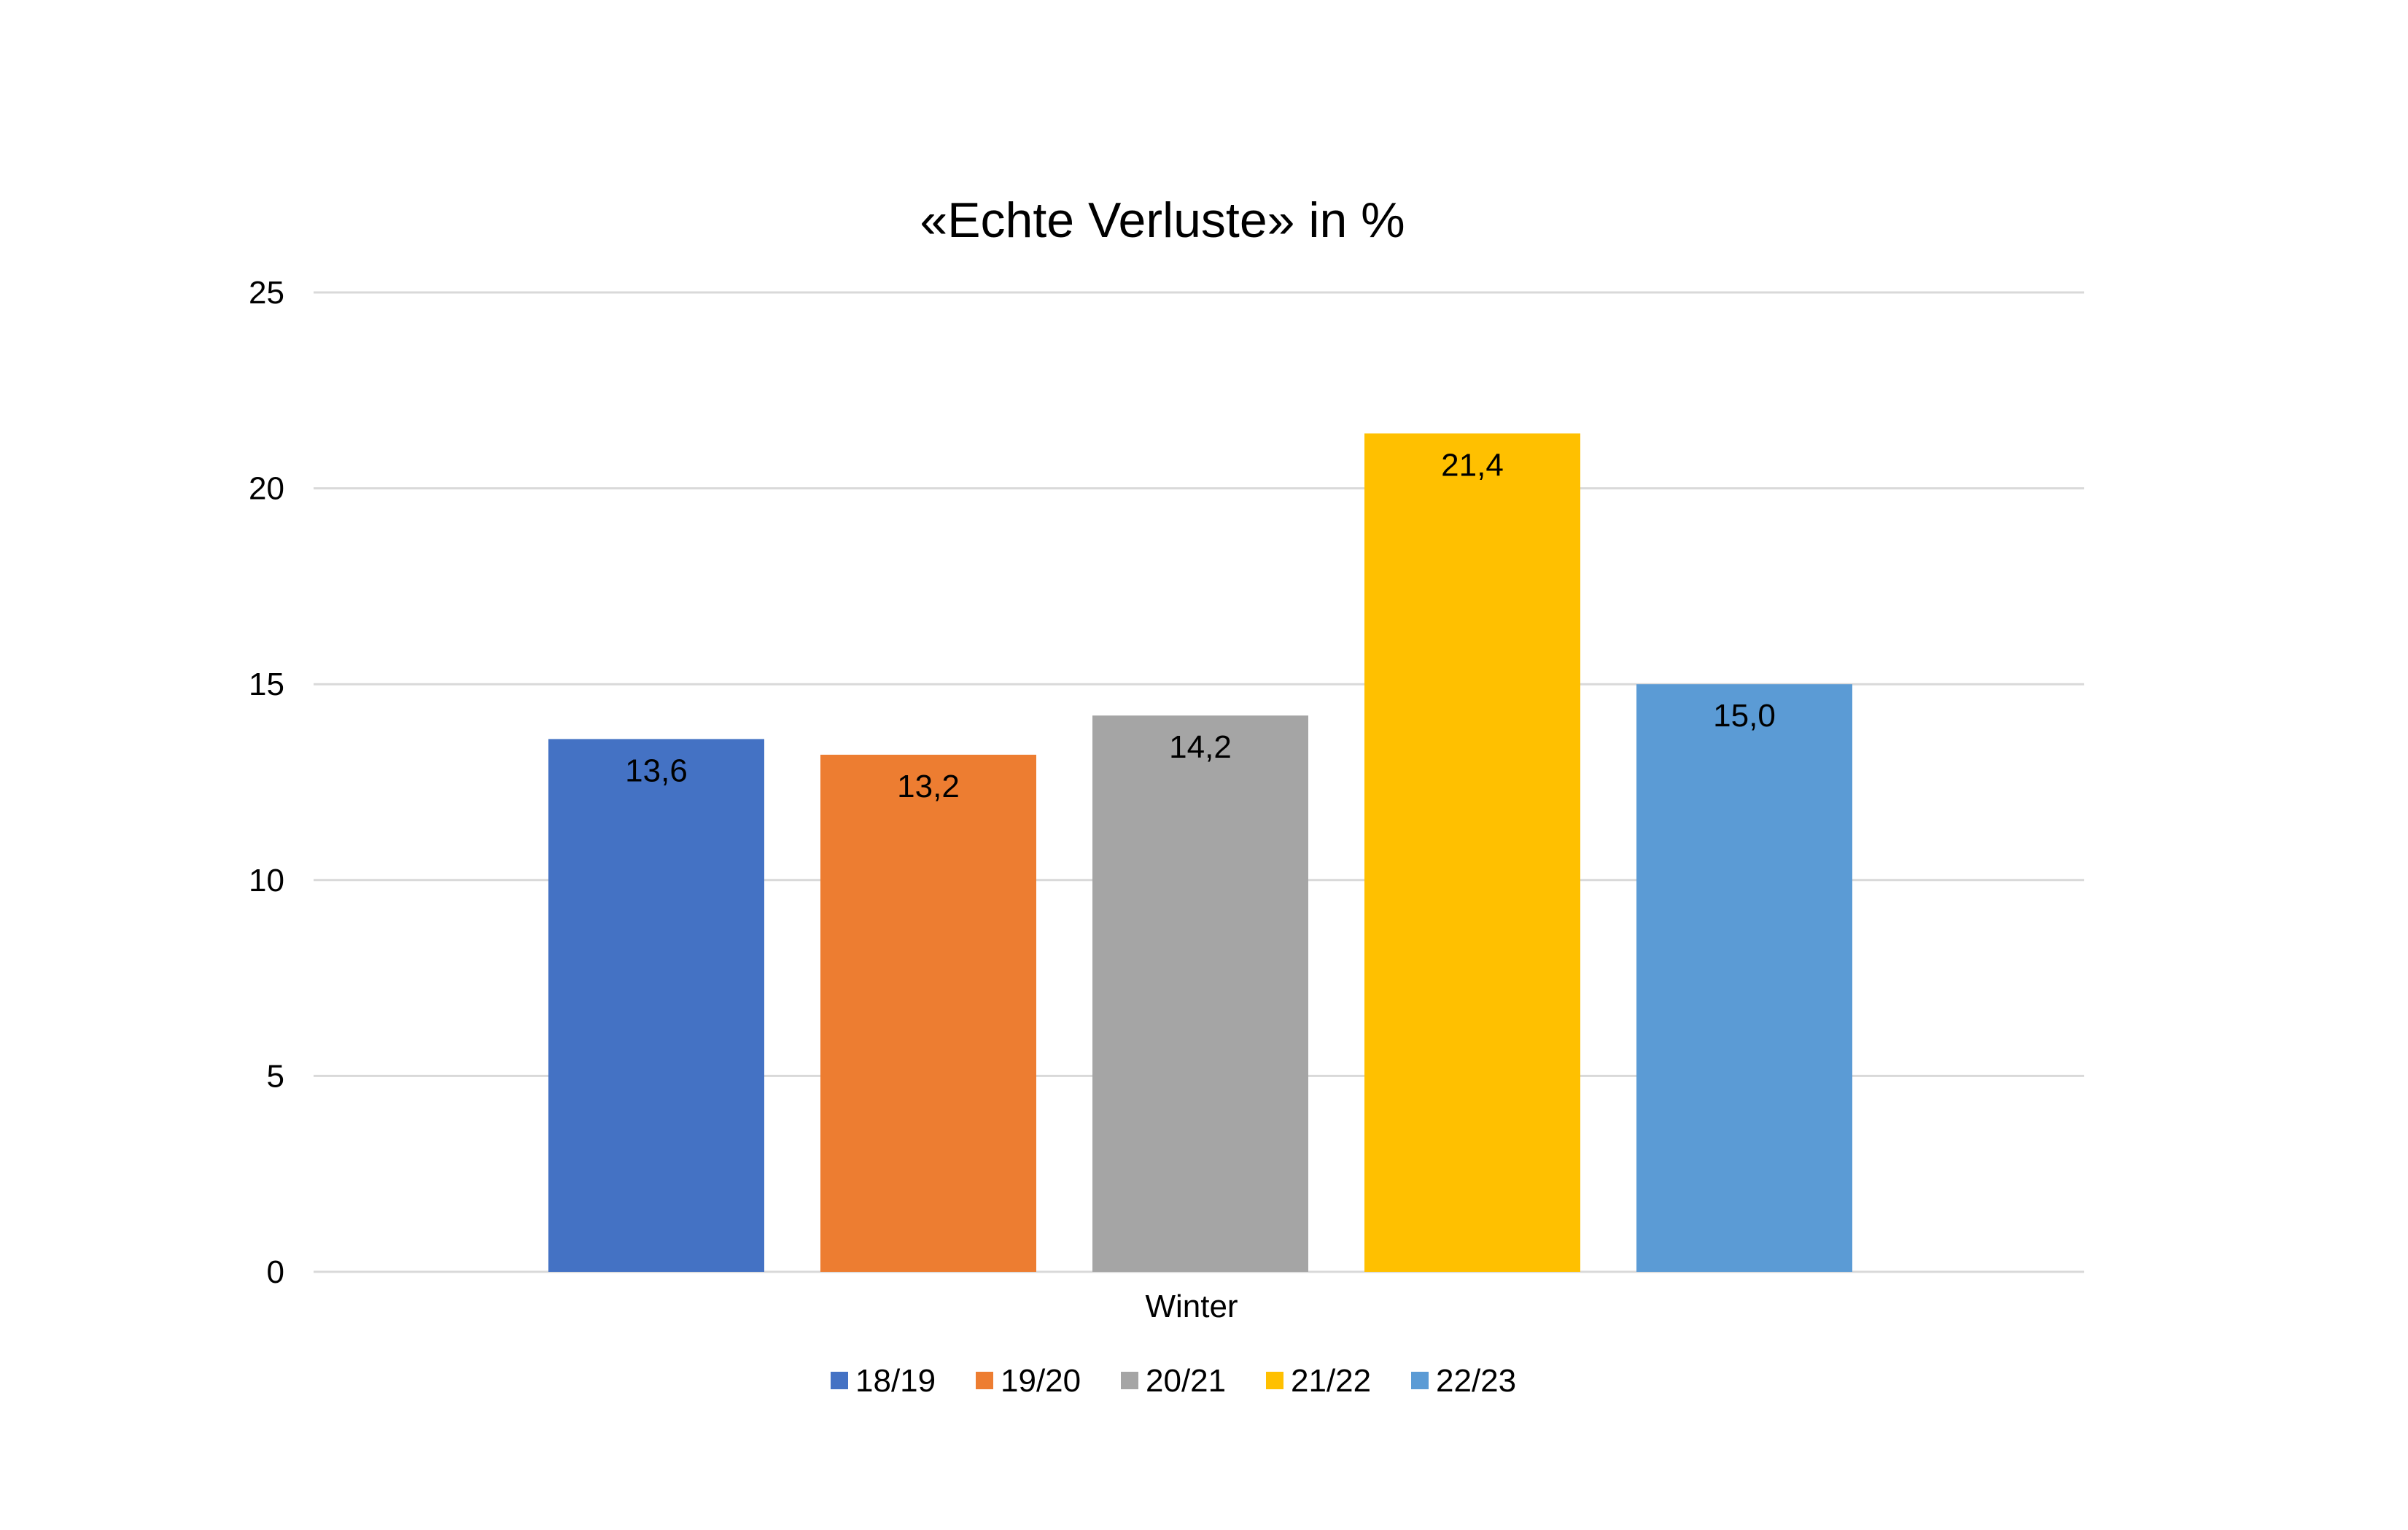 This screenshot has height=1530, width=2408. I want to click on y-tick-label: 5, so click(275, 1076).